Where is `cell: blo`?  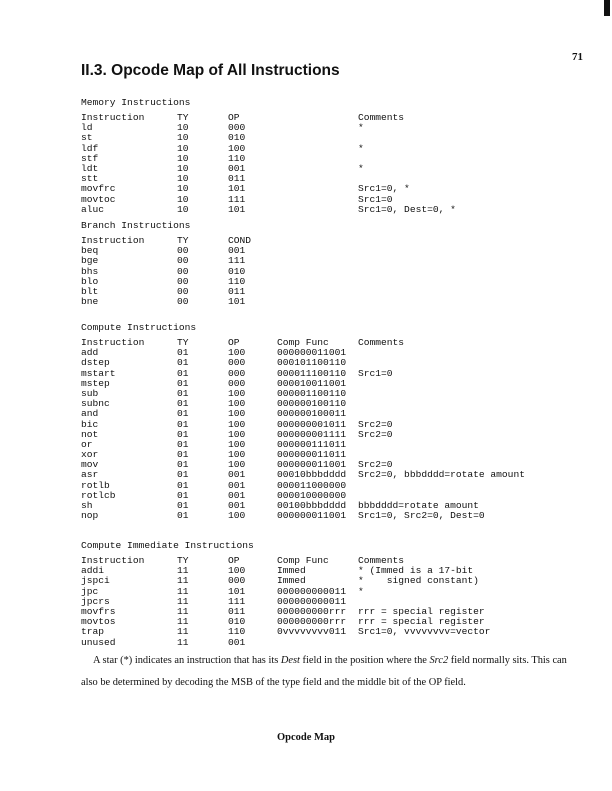
cell: blo is located at coordinates (90, 281).